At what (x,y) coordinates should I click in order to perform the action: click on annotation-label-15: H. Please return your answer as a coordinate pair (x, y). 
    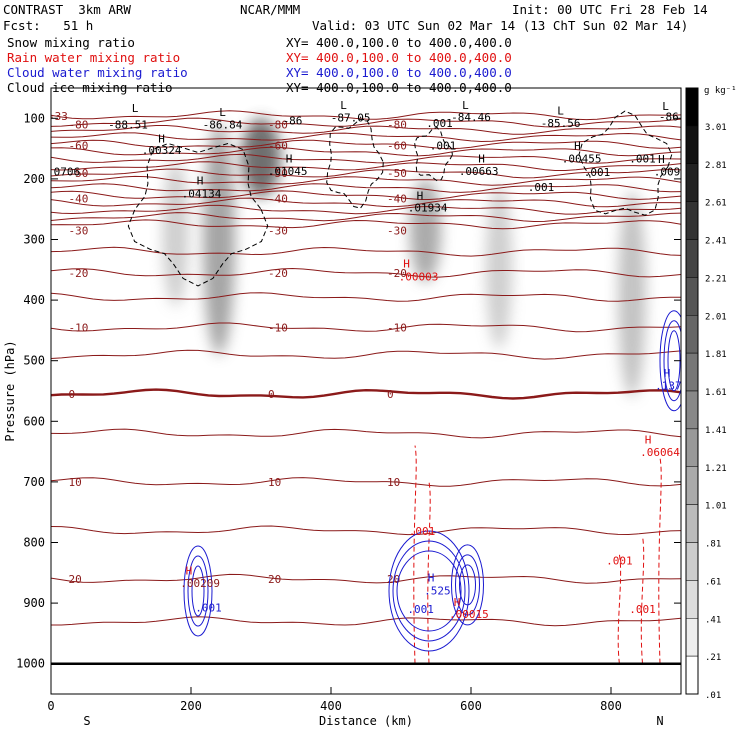
    Looking at the image, I should click on (161, 138).